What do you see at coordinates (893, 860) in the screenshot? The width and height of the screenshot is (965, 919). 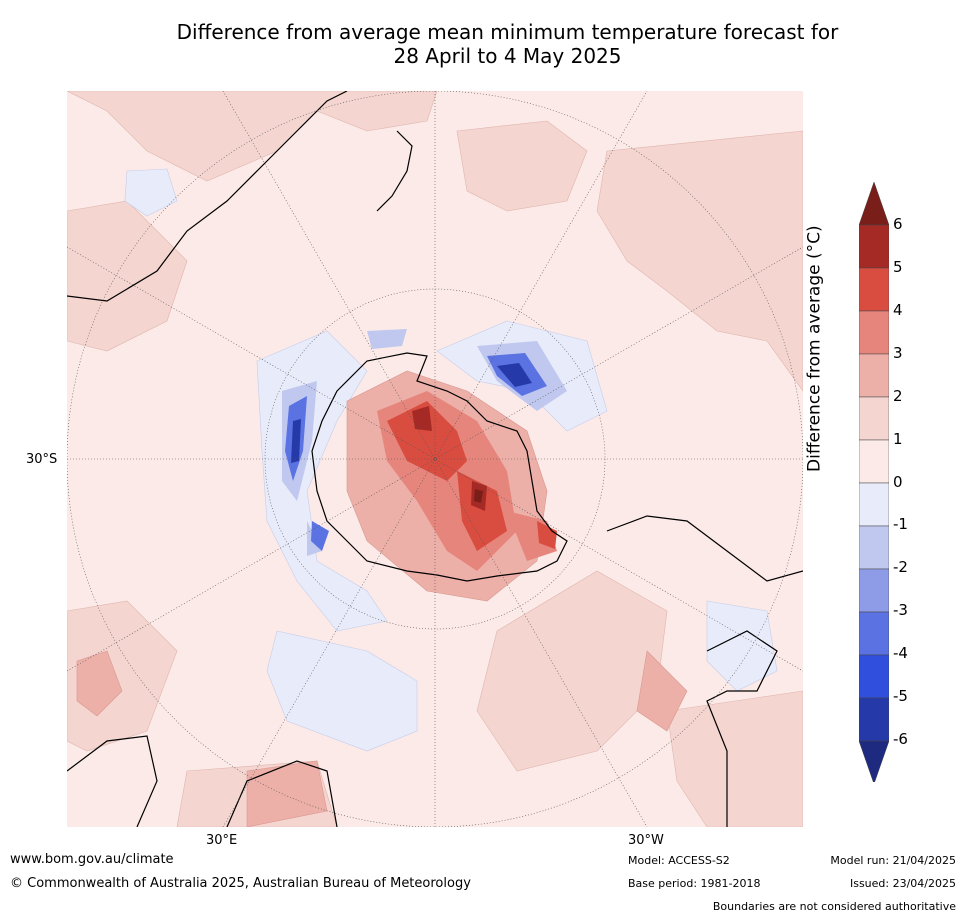 I see `model-run-text: Model run: 21/04/2025` at bounding box center [893, 860].